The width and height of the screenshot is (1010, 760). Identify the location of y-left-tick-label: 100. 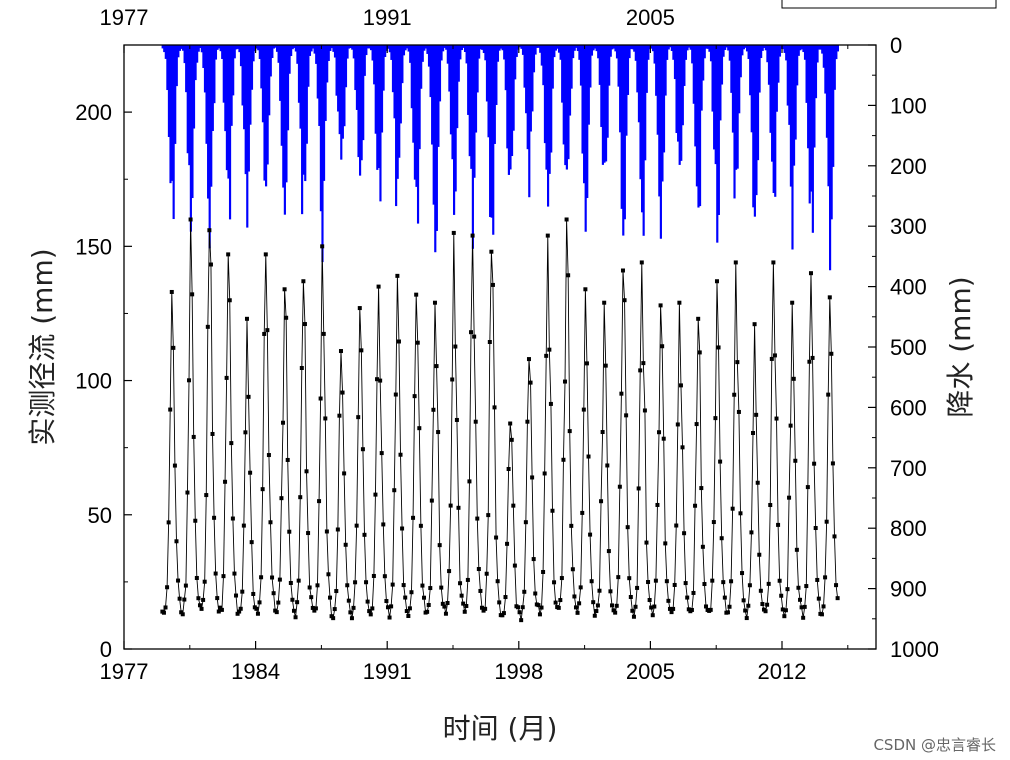
(93, 381).